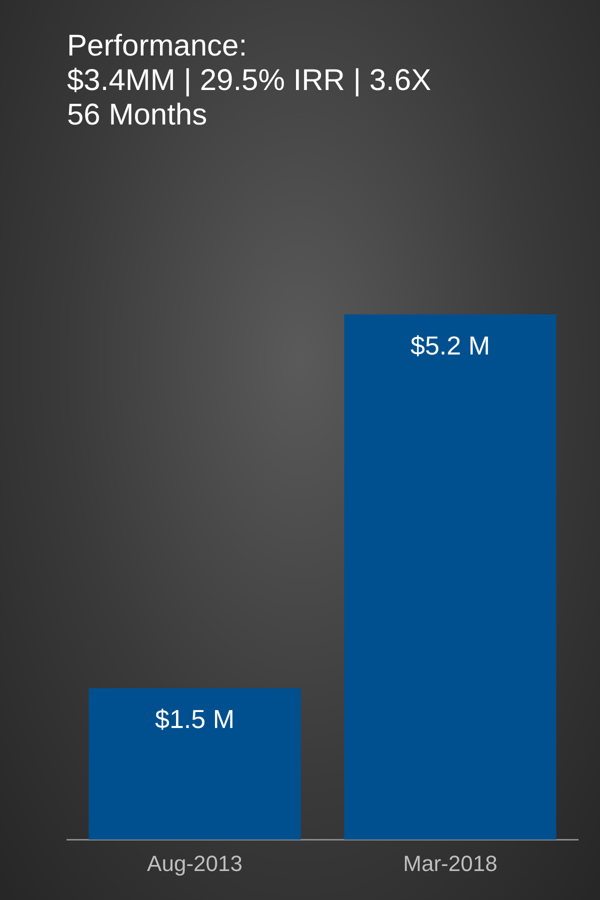 The image size is (600, 900). I want to click on data-label: $1.5 M, so click(194, 719).